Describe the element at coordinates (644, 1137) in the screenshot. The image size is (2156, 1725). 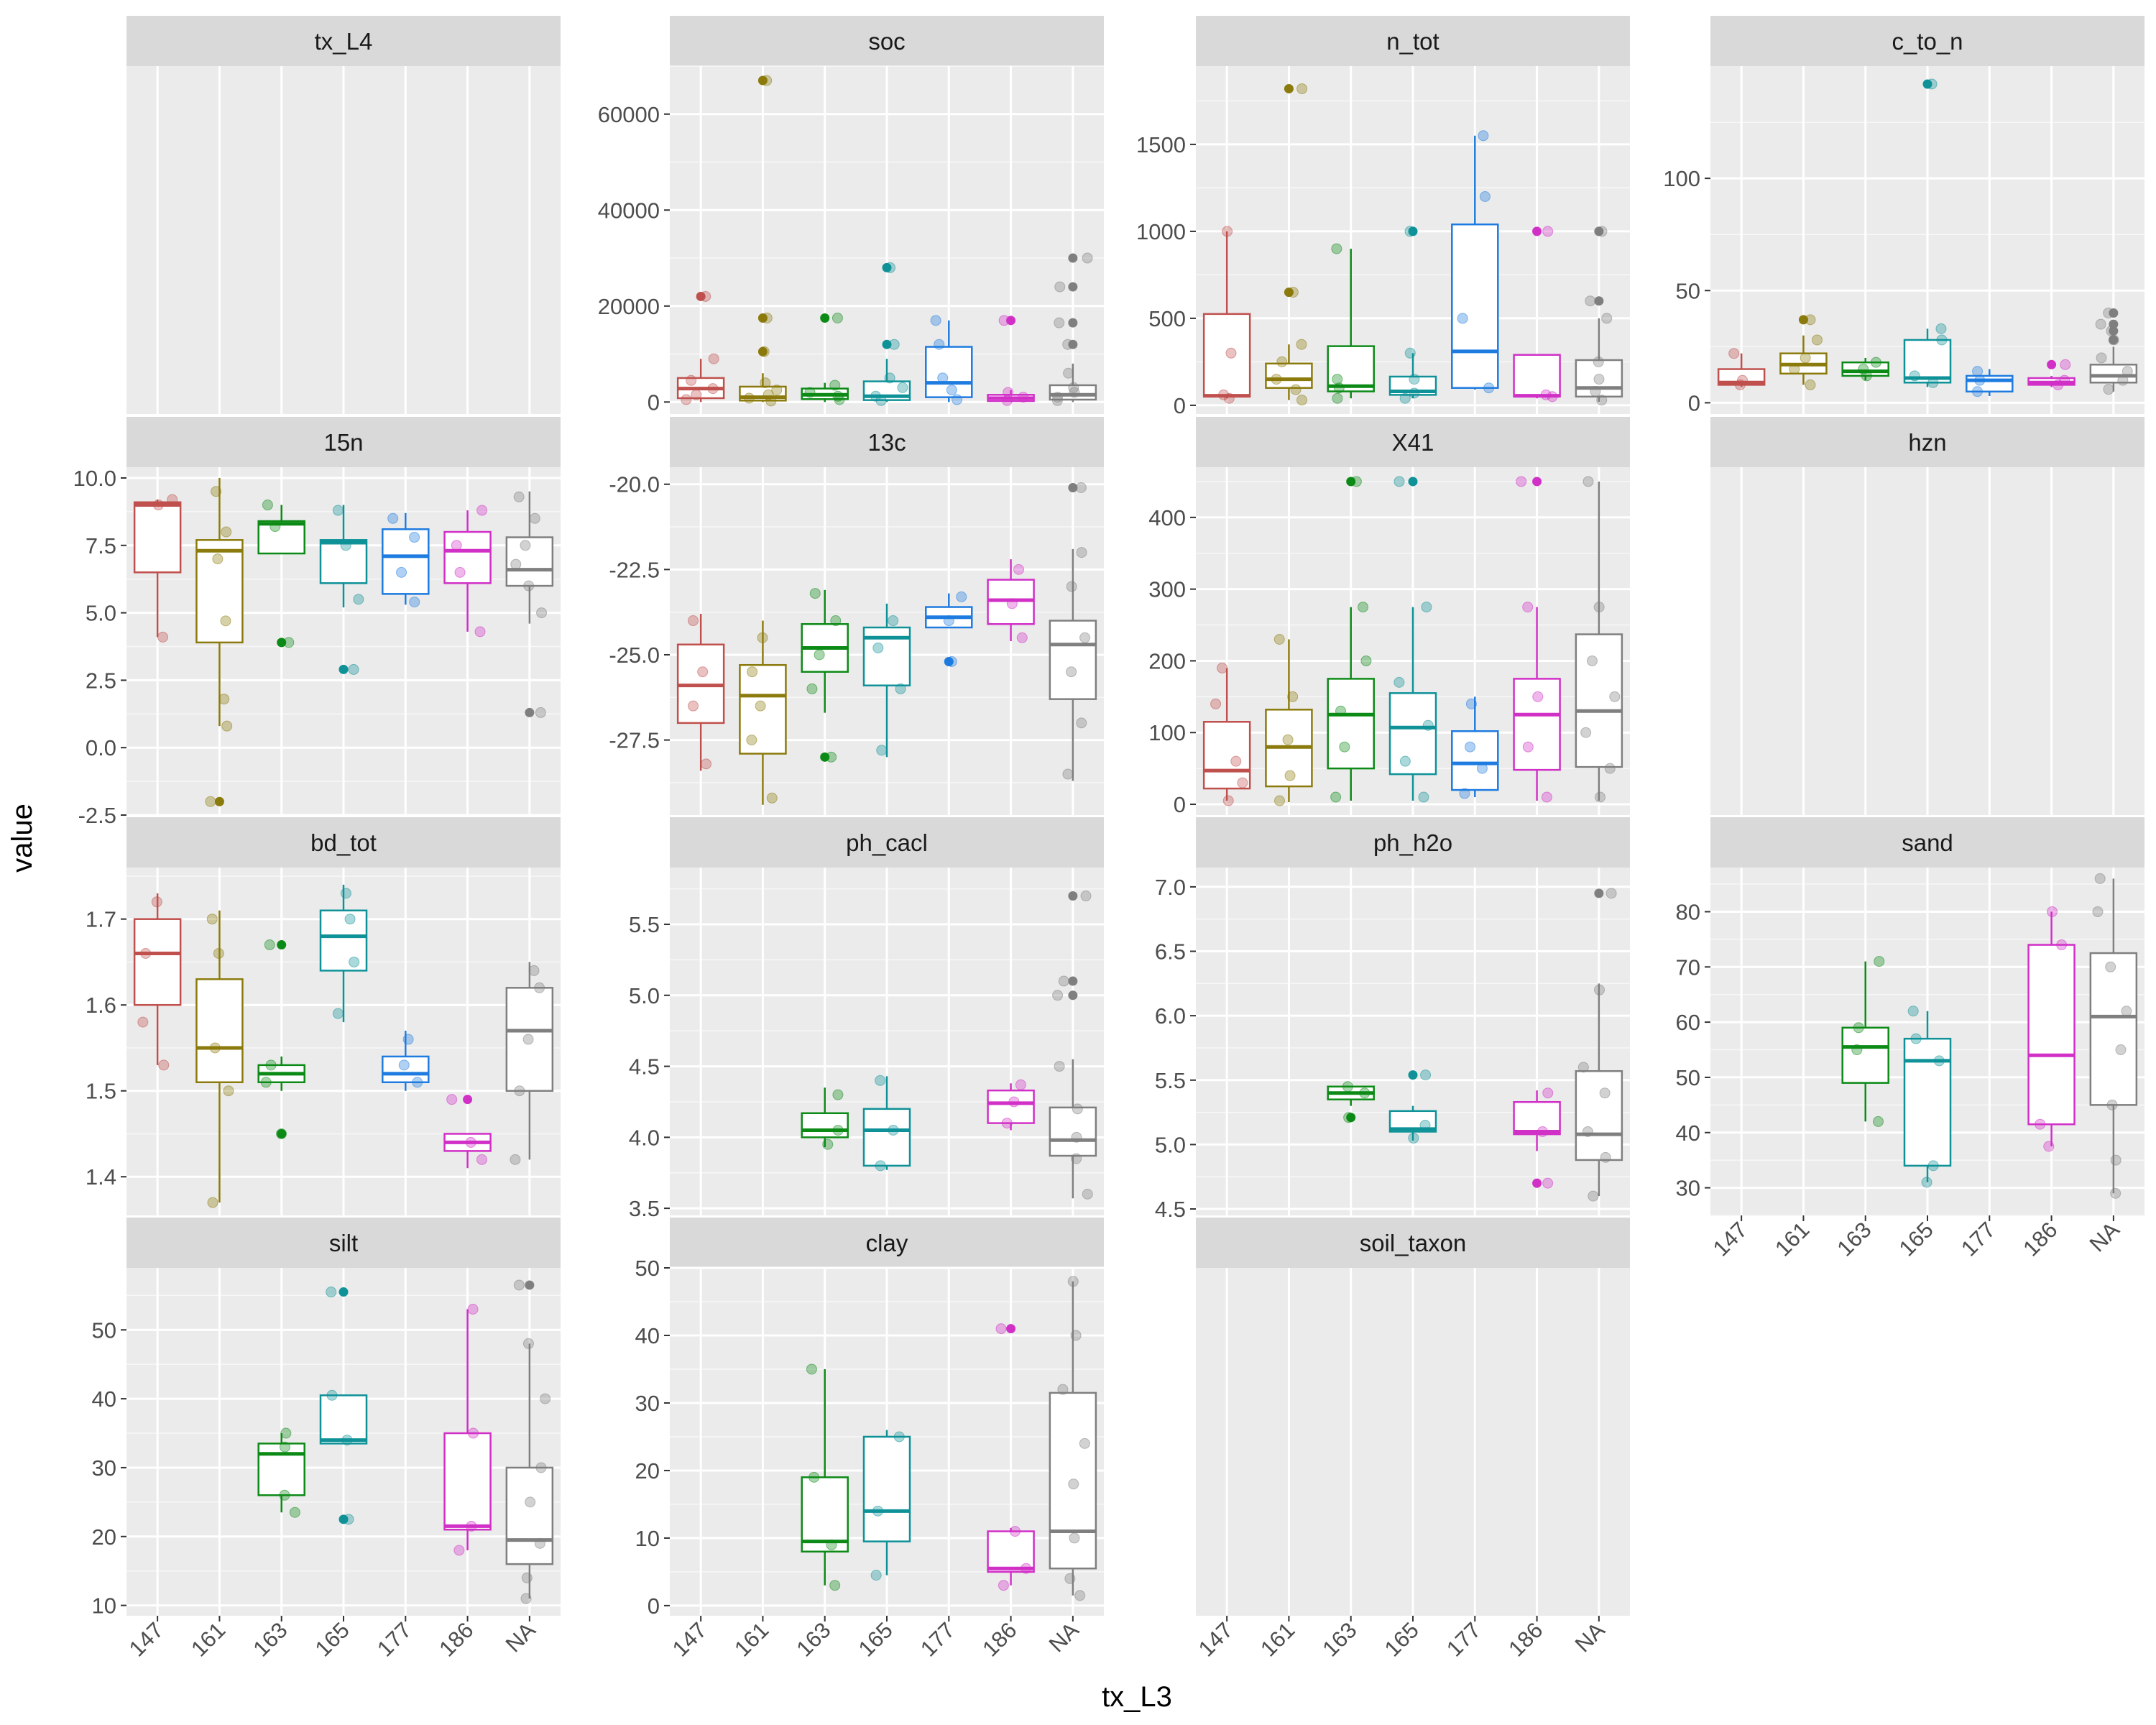
I see `y-tick-label: 4.0` at that location.